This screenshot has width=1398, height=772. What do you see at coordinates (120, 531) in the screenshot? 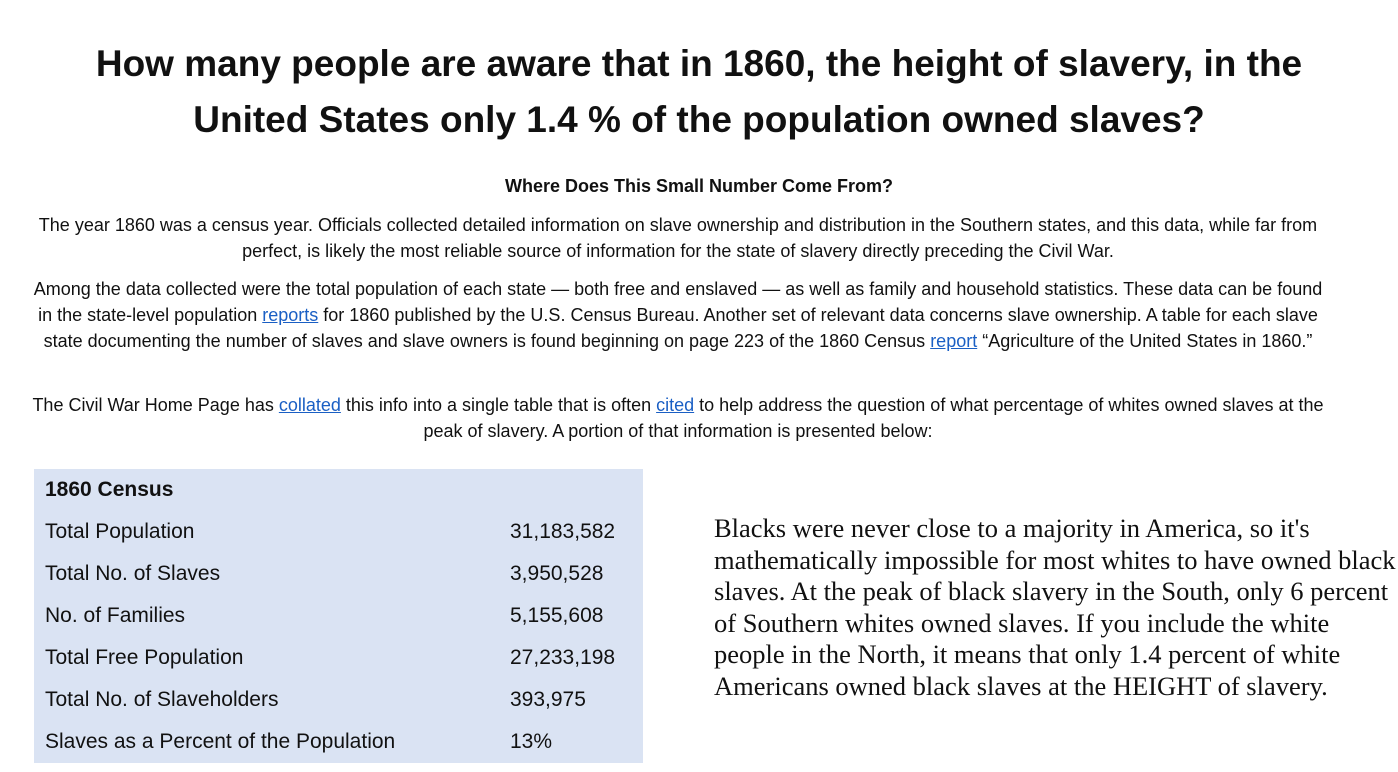
I see `row-label: Total Population` at bounding box center [120, 531].